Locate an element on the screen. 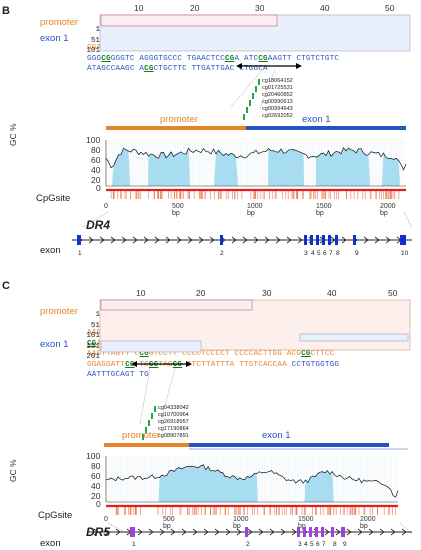  sequence-segment: CTCTTATTTA TTGTCACCAA is located at coordinates (234, 364).